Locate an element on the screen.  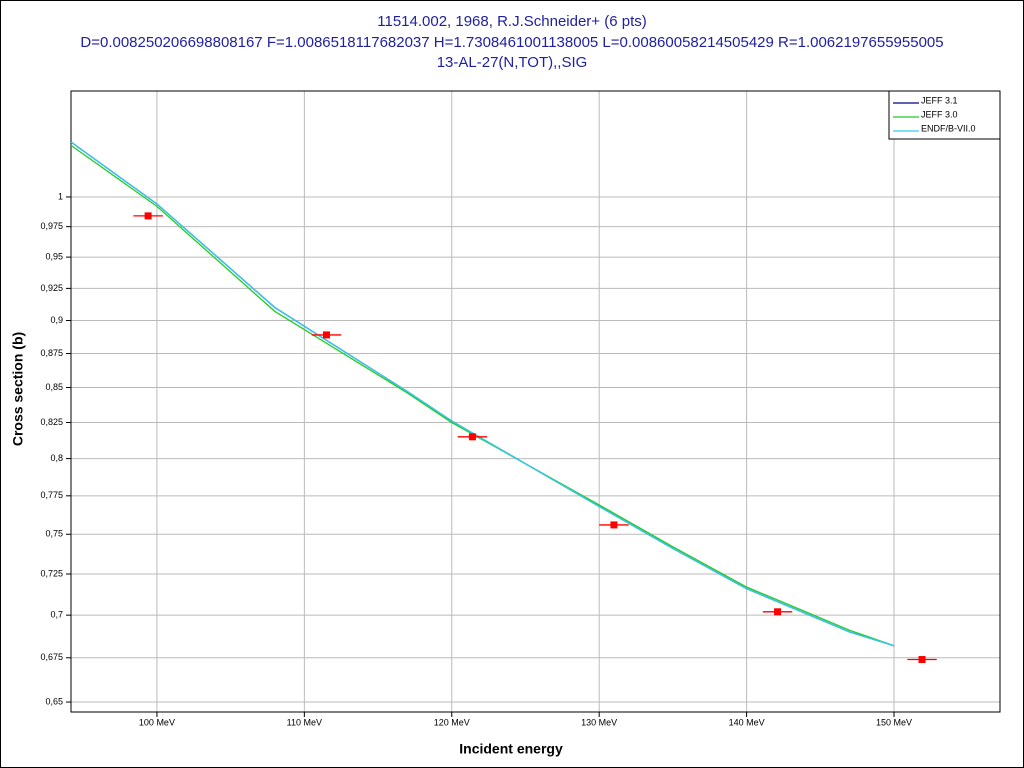
y-tick-label: 0,975 is located at coordinates (51, 226).